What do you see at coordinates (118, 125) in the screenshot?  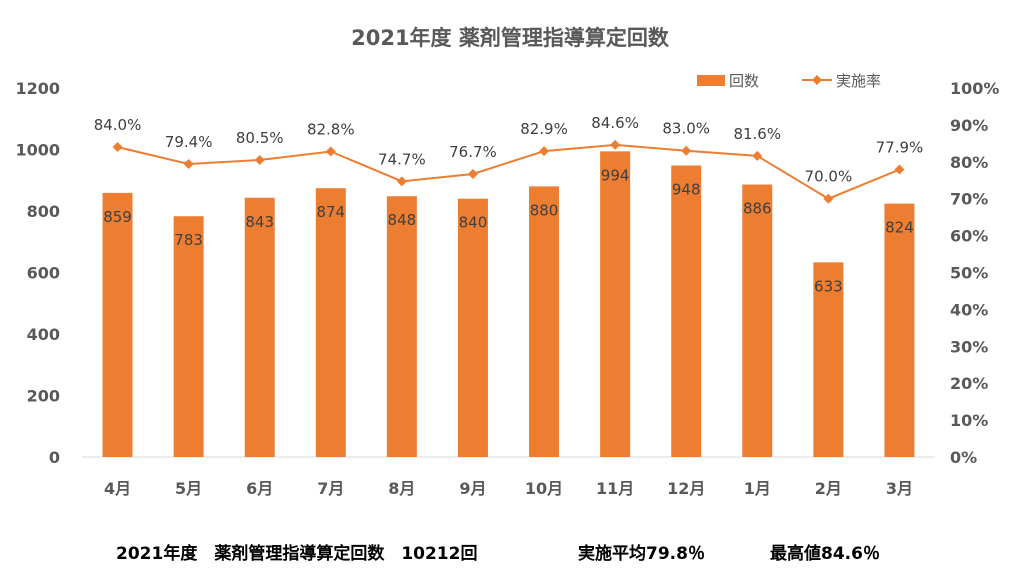 I see `rate-data-label: 84.0%` at bounding box center [118, 125].